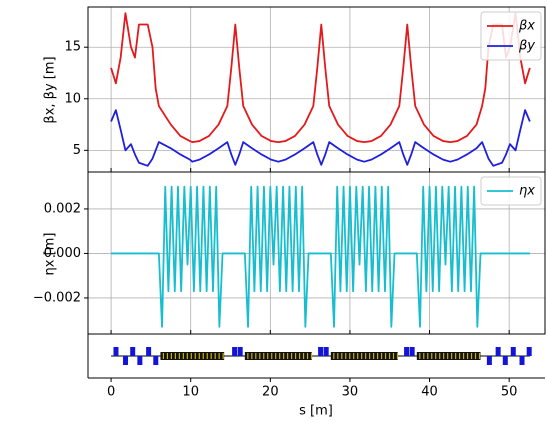 The width and height of the screenshot is (547, 422). I want to click on x-tick-label: 30, so click(350, 392).